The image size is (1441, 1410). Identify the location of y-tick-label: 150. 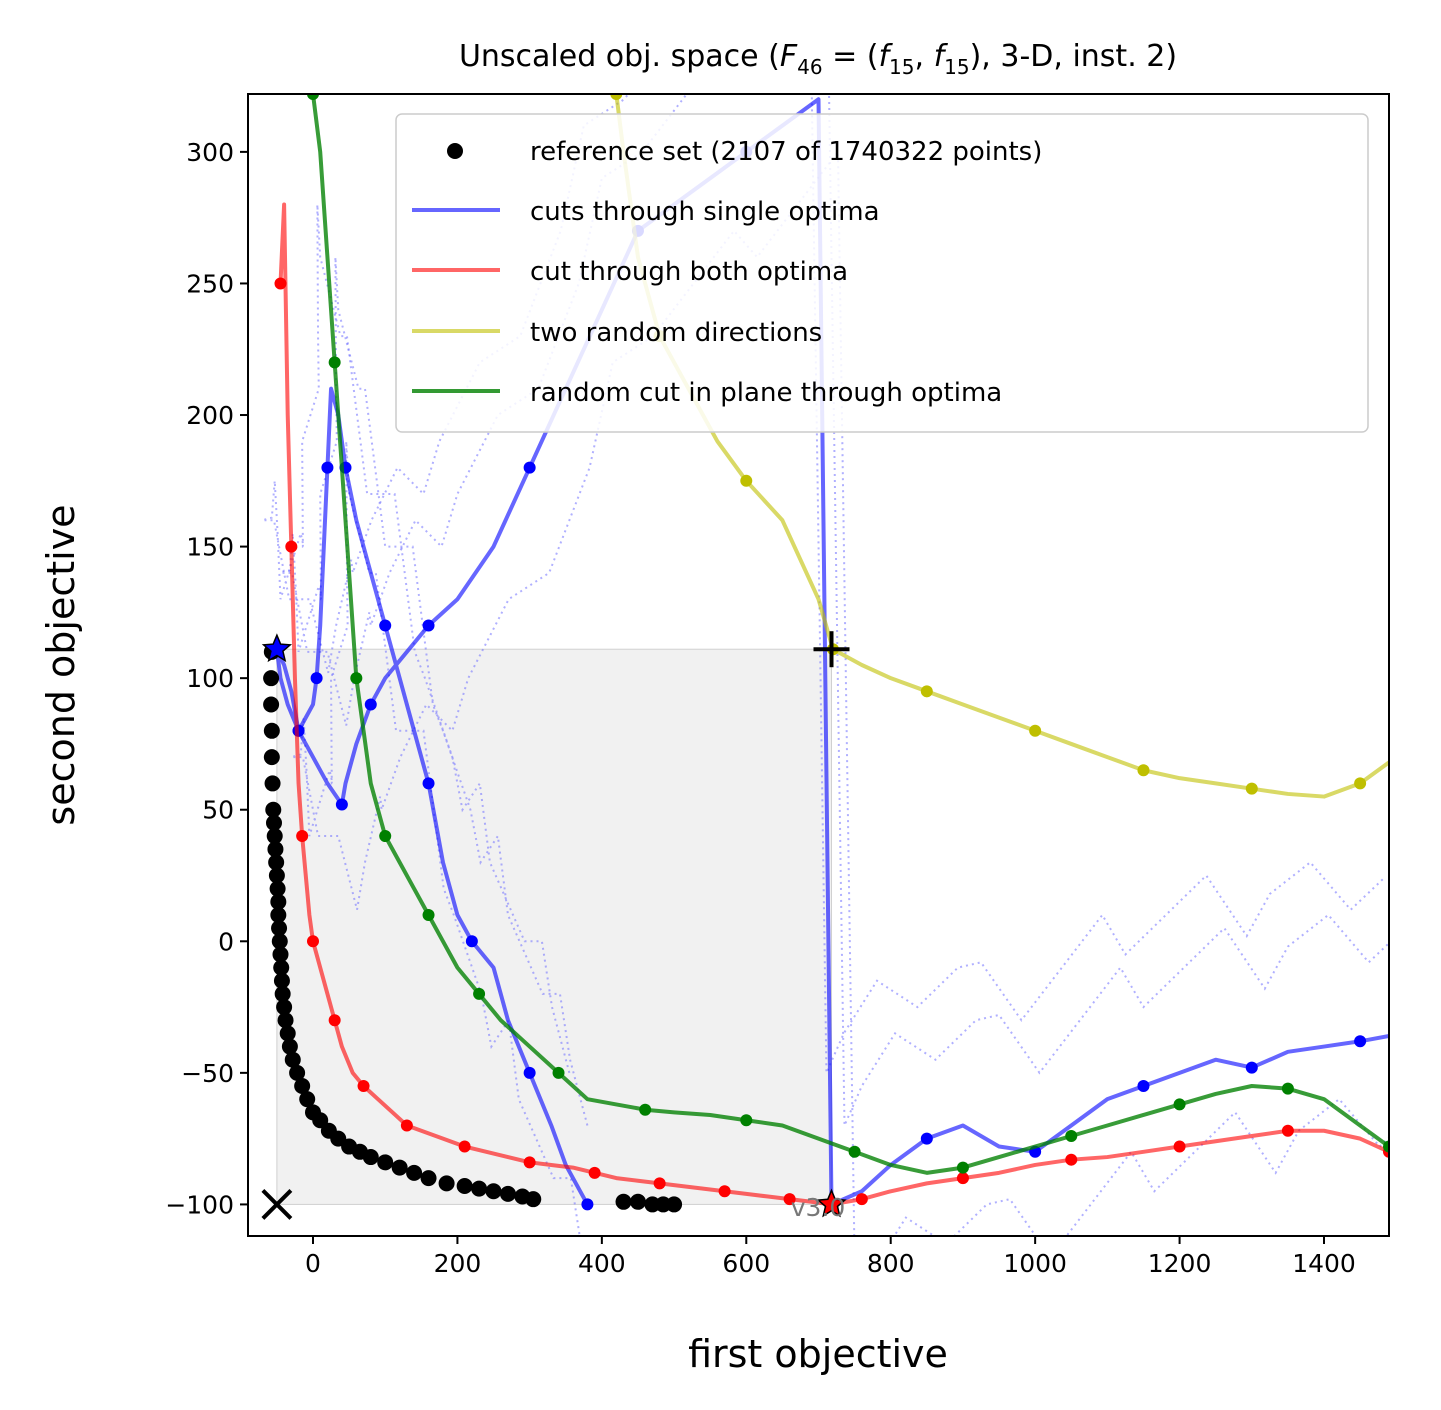
(210, 547).